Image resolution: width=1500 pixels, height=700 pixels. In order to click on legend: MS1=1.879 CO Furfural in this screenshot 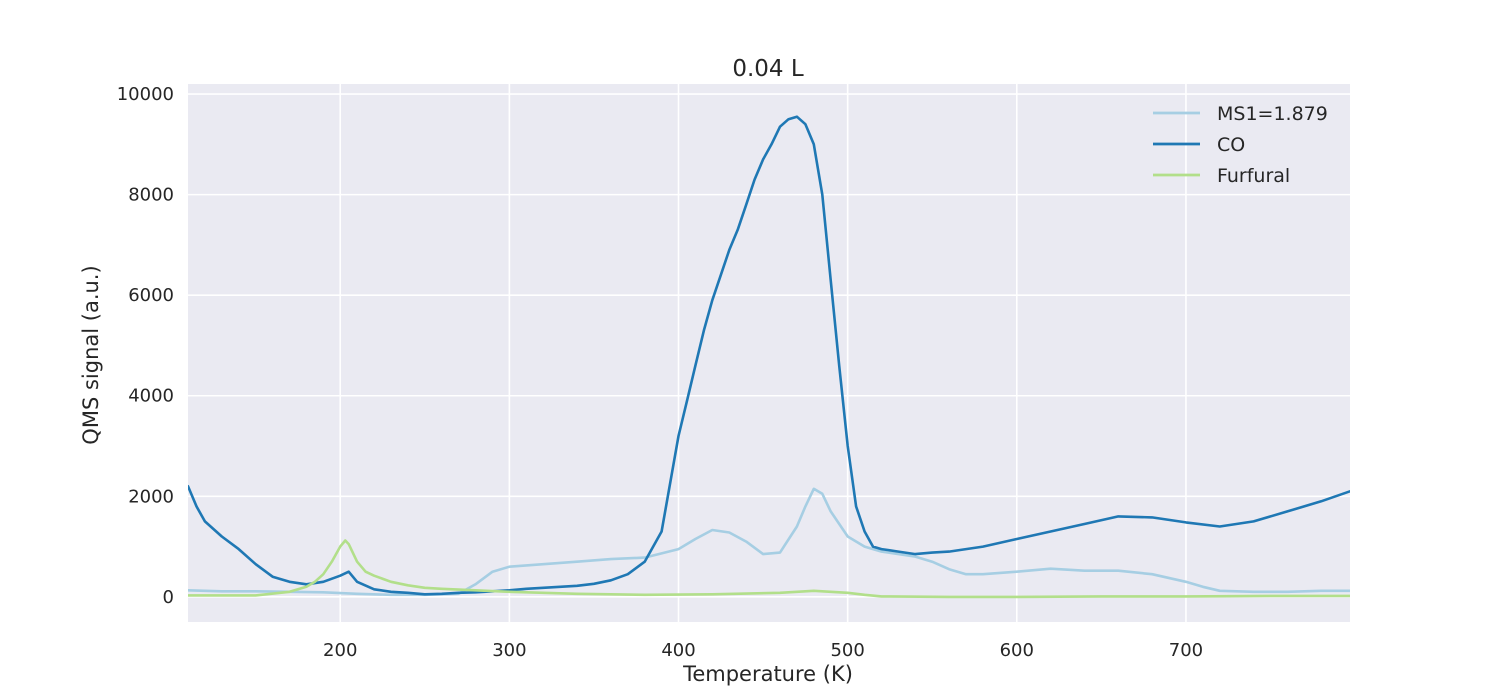, I will do `click(1240, 145)`.